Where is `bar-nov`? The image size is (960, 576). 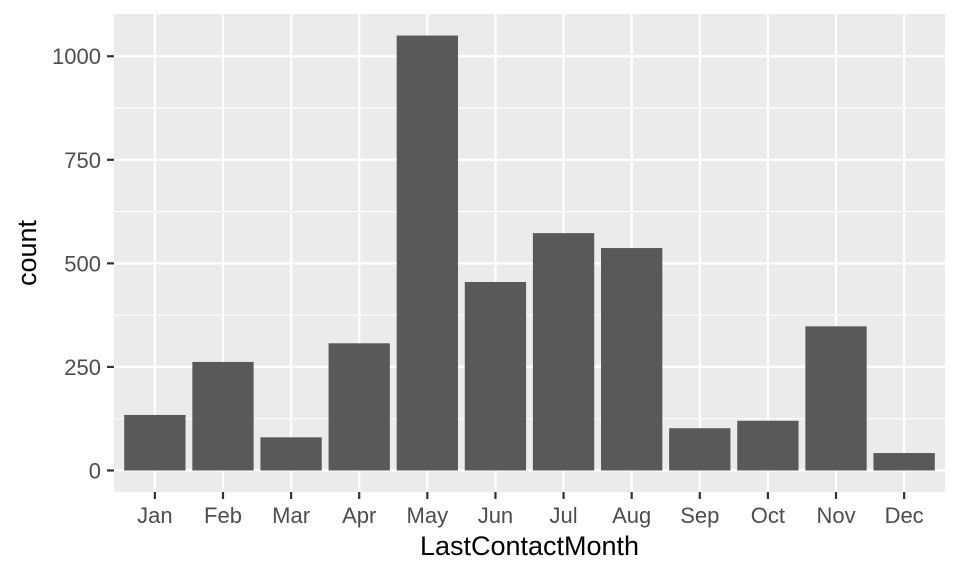
bar-nov is located at coordinates (836, 398).